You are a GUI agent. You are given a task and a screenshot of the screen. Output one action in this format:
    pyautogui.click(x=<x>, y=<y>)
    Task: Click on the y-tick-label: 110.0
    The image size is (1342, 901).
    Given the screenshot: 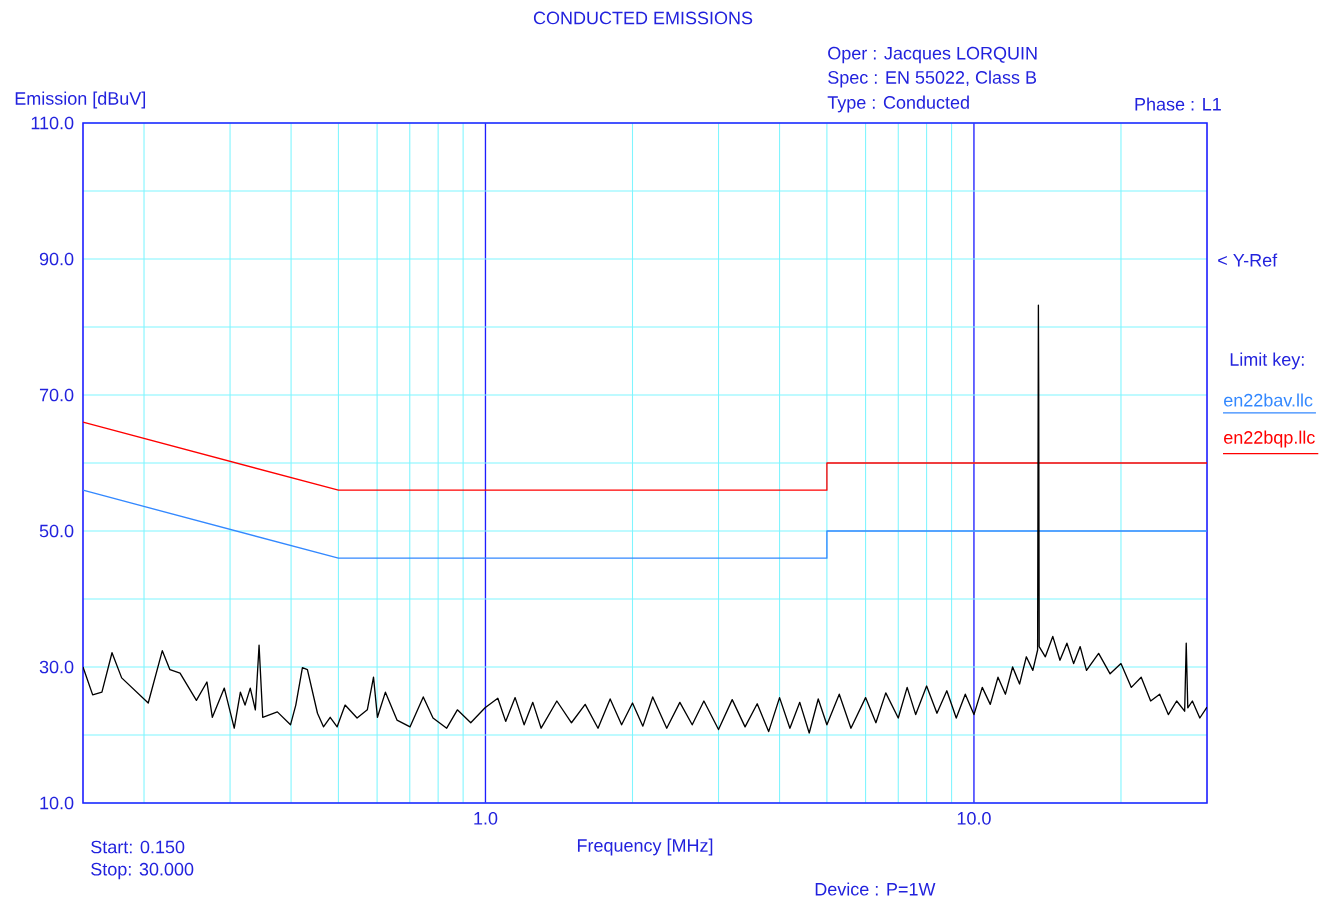 What is the action you would take?
    pyautogui.click(x=52, y=123)
    